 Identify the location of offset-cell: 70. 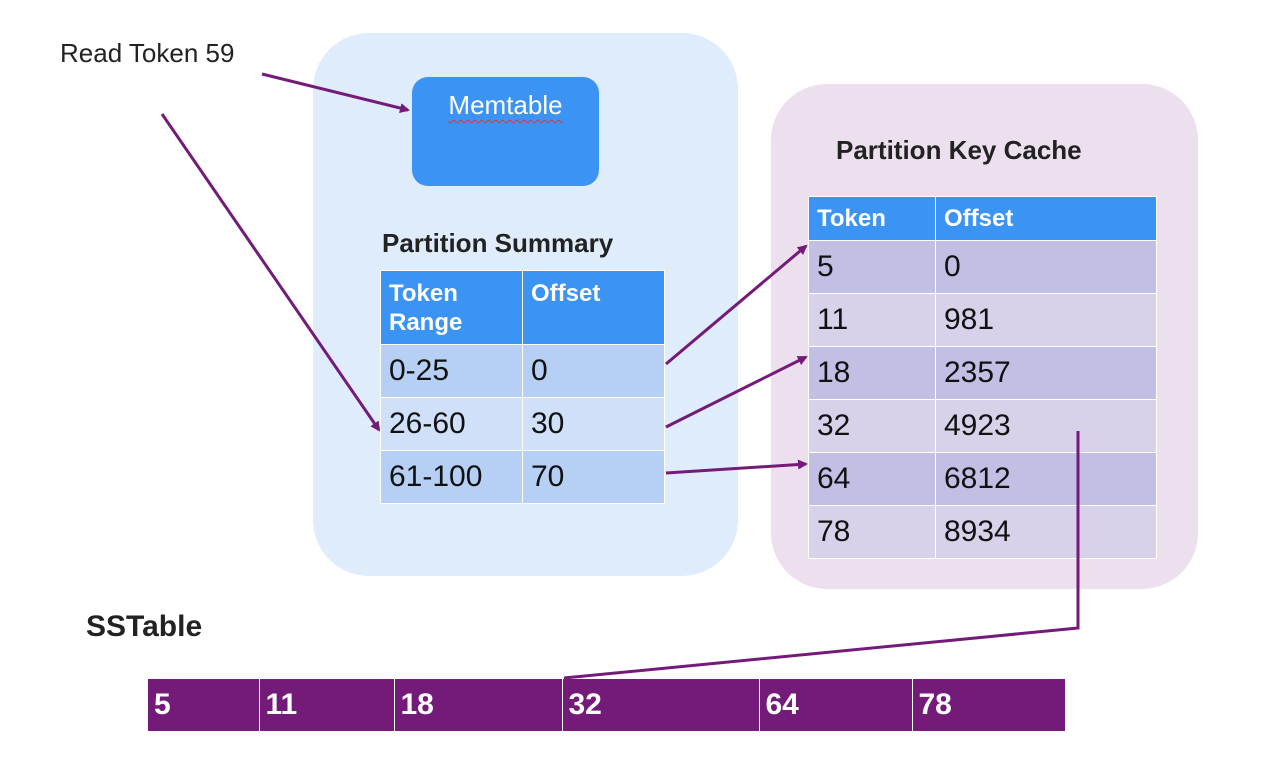
(593, 477).